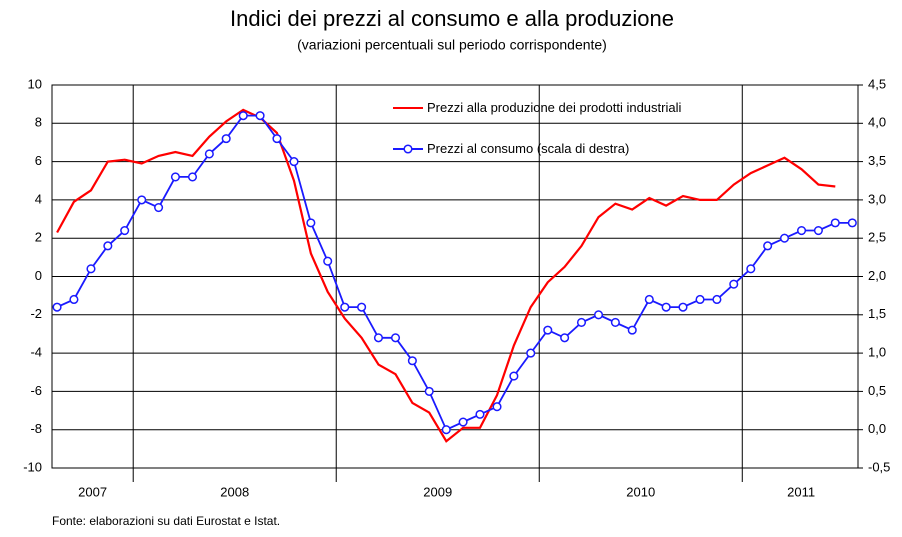 This screenshot has height=537, width=902. What do you see at coordinates (38, 160) in the screenshot?
I see `y-tick-label: 6` at bounding box center [38, 160].